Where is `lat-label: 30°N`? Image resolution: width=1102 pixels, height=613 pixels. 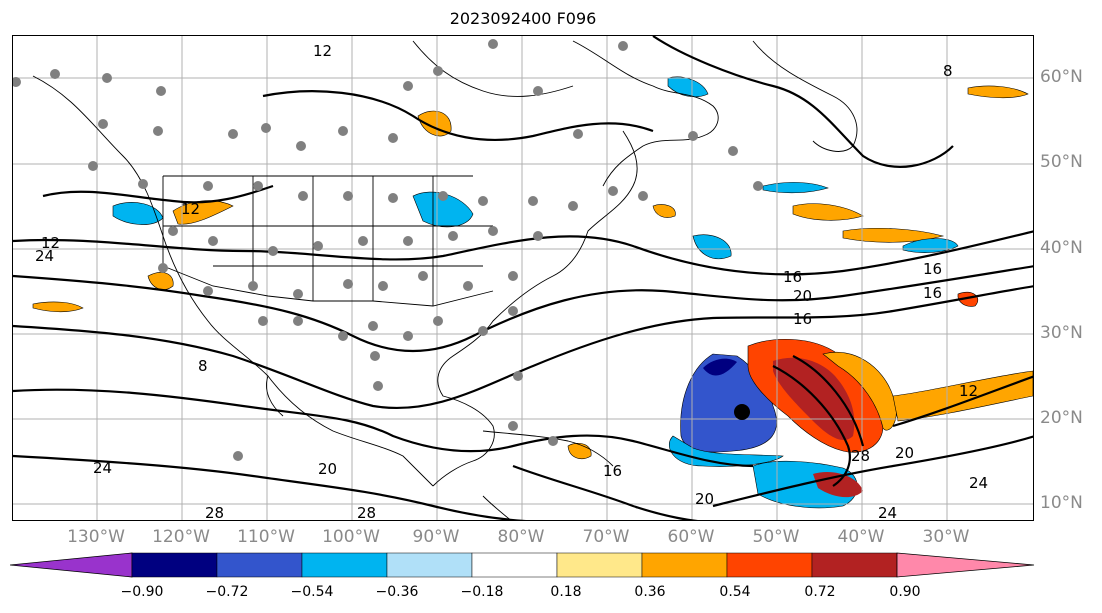
lat-label: 30°N is located at coordinates (1061, 333).